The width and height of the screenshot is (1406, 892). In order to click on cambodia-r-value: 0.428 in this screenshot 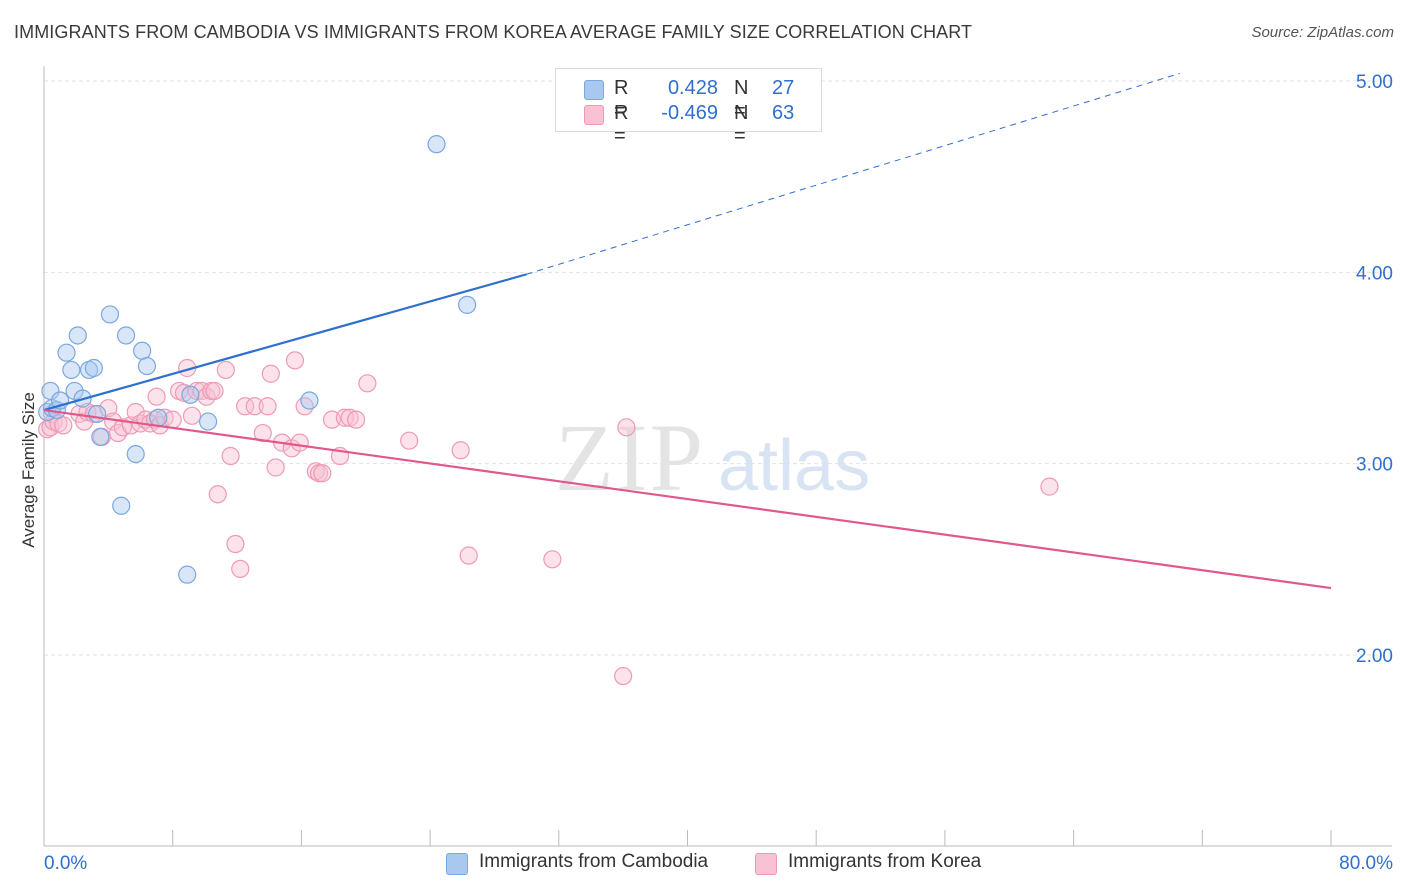, I will do `click(692, 88)`.